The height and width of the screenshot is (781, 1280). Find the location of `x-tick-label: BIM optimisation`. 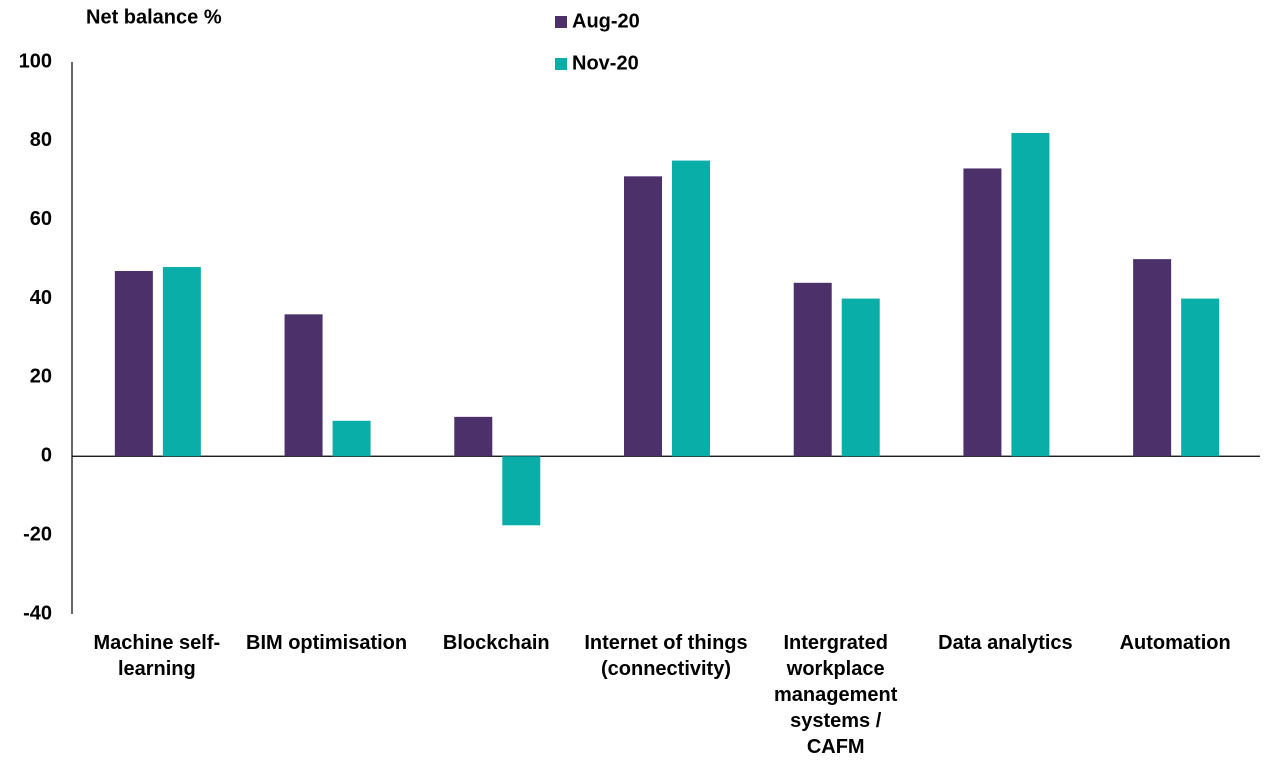

x-tick-label: BIM optimisation is located at coordinates (327, 643).